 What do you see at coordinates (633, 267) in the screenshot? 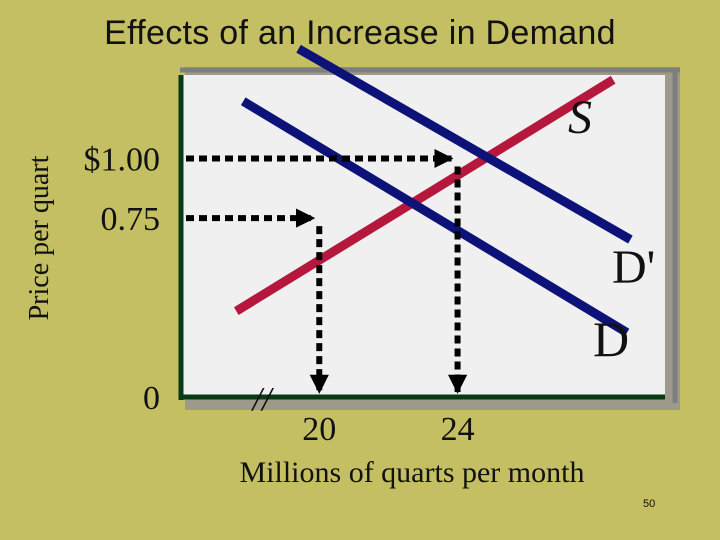
I see `curve-label-d-prime: D'` at bounding box center [633, 267].